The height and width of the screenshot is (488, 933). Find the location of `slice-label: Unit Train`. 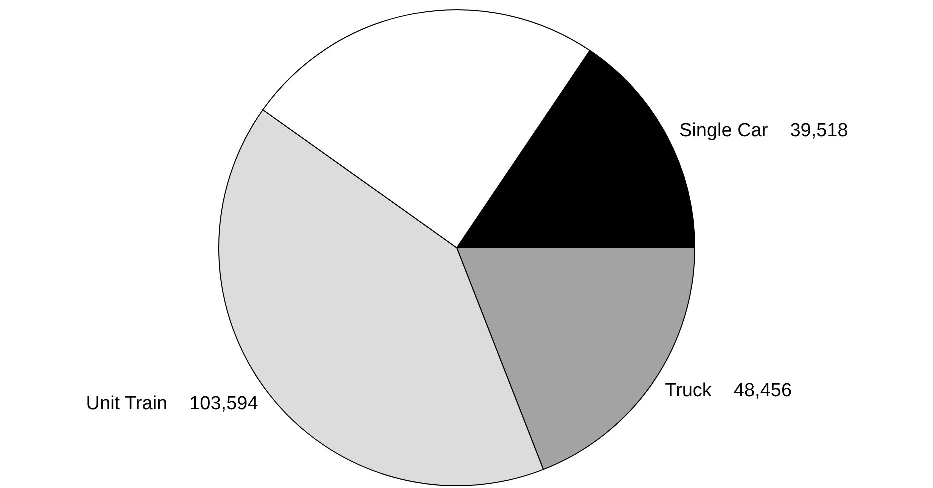

slice-label: Unit Train is located at coordinates (127, 404).